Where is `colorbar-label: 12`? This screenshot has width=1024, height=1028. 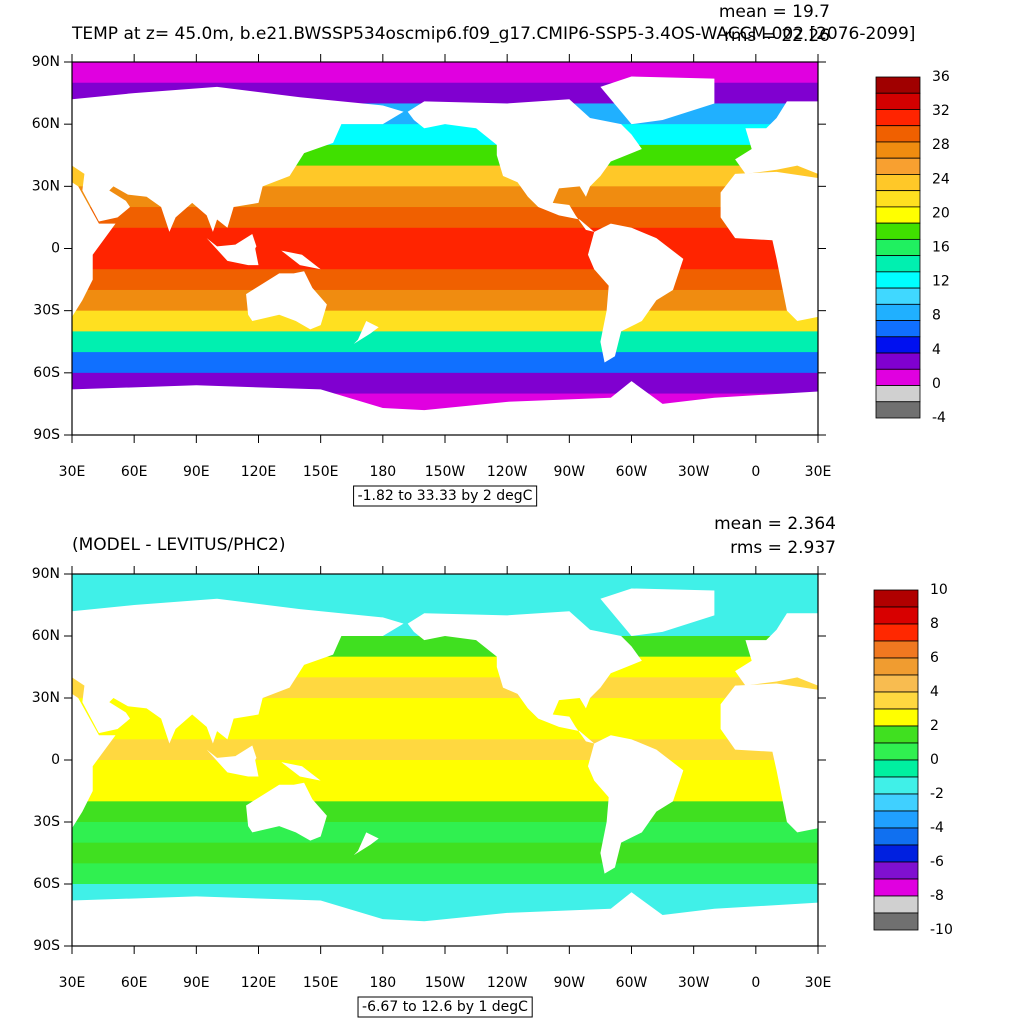 colorbar-label: 12 is located at coordinates (941, 282).